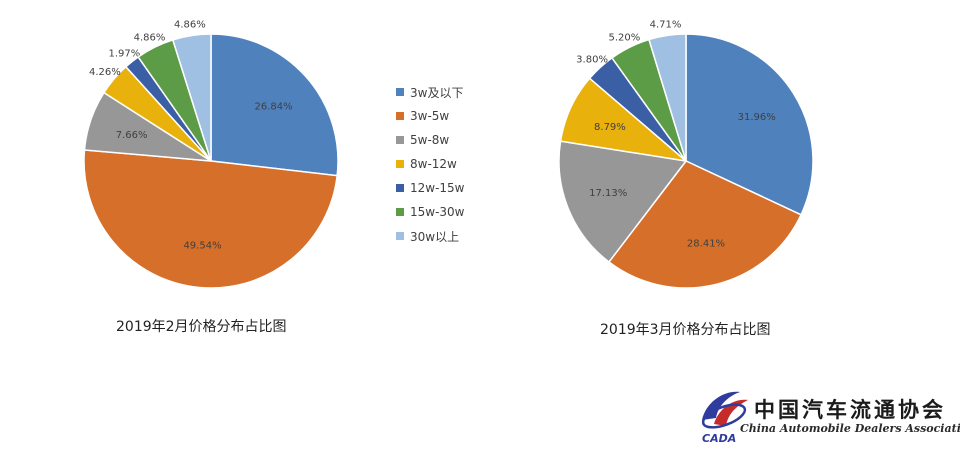 This screenshot has width=960, height=453. I want to click on legend-label: 8w-12w, so click(433, 164).